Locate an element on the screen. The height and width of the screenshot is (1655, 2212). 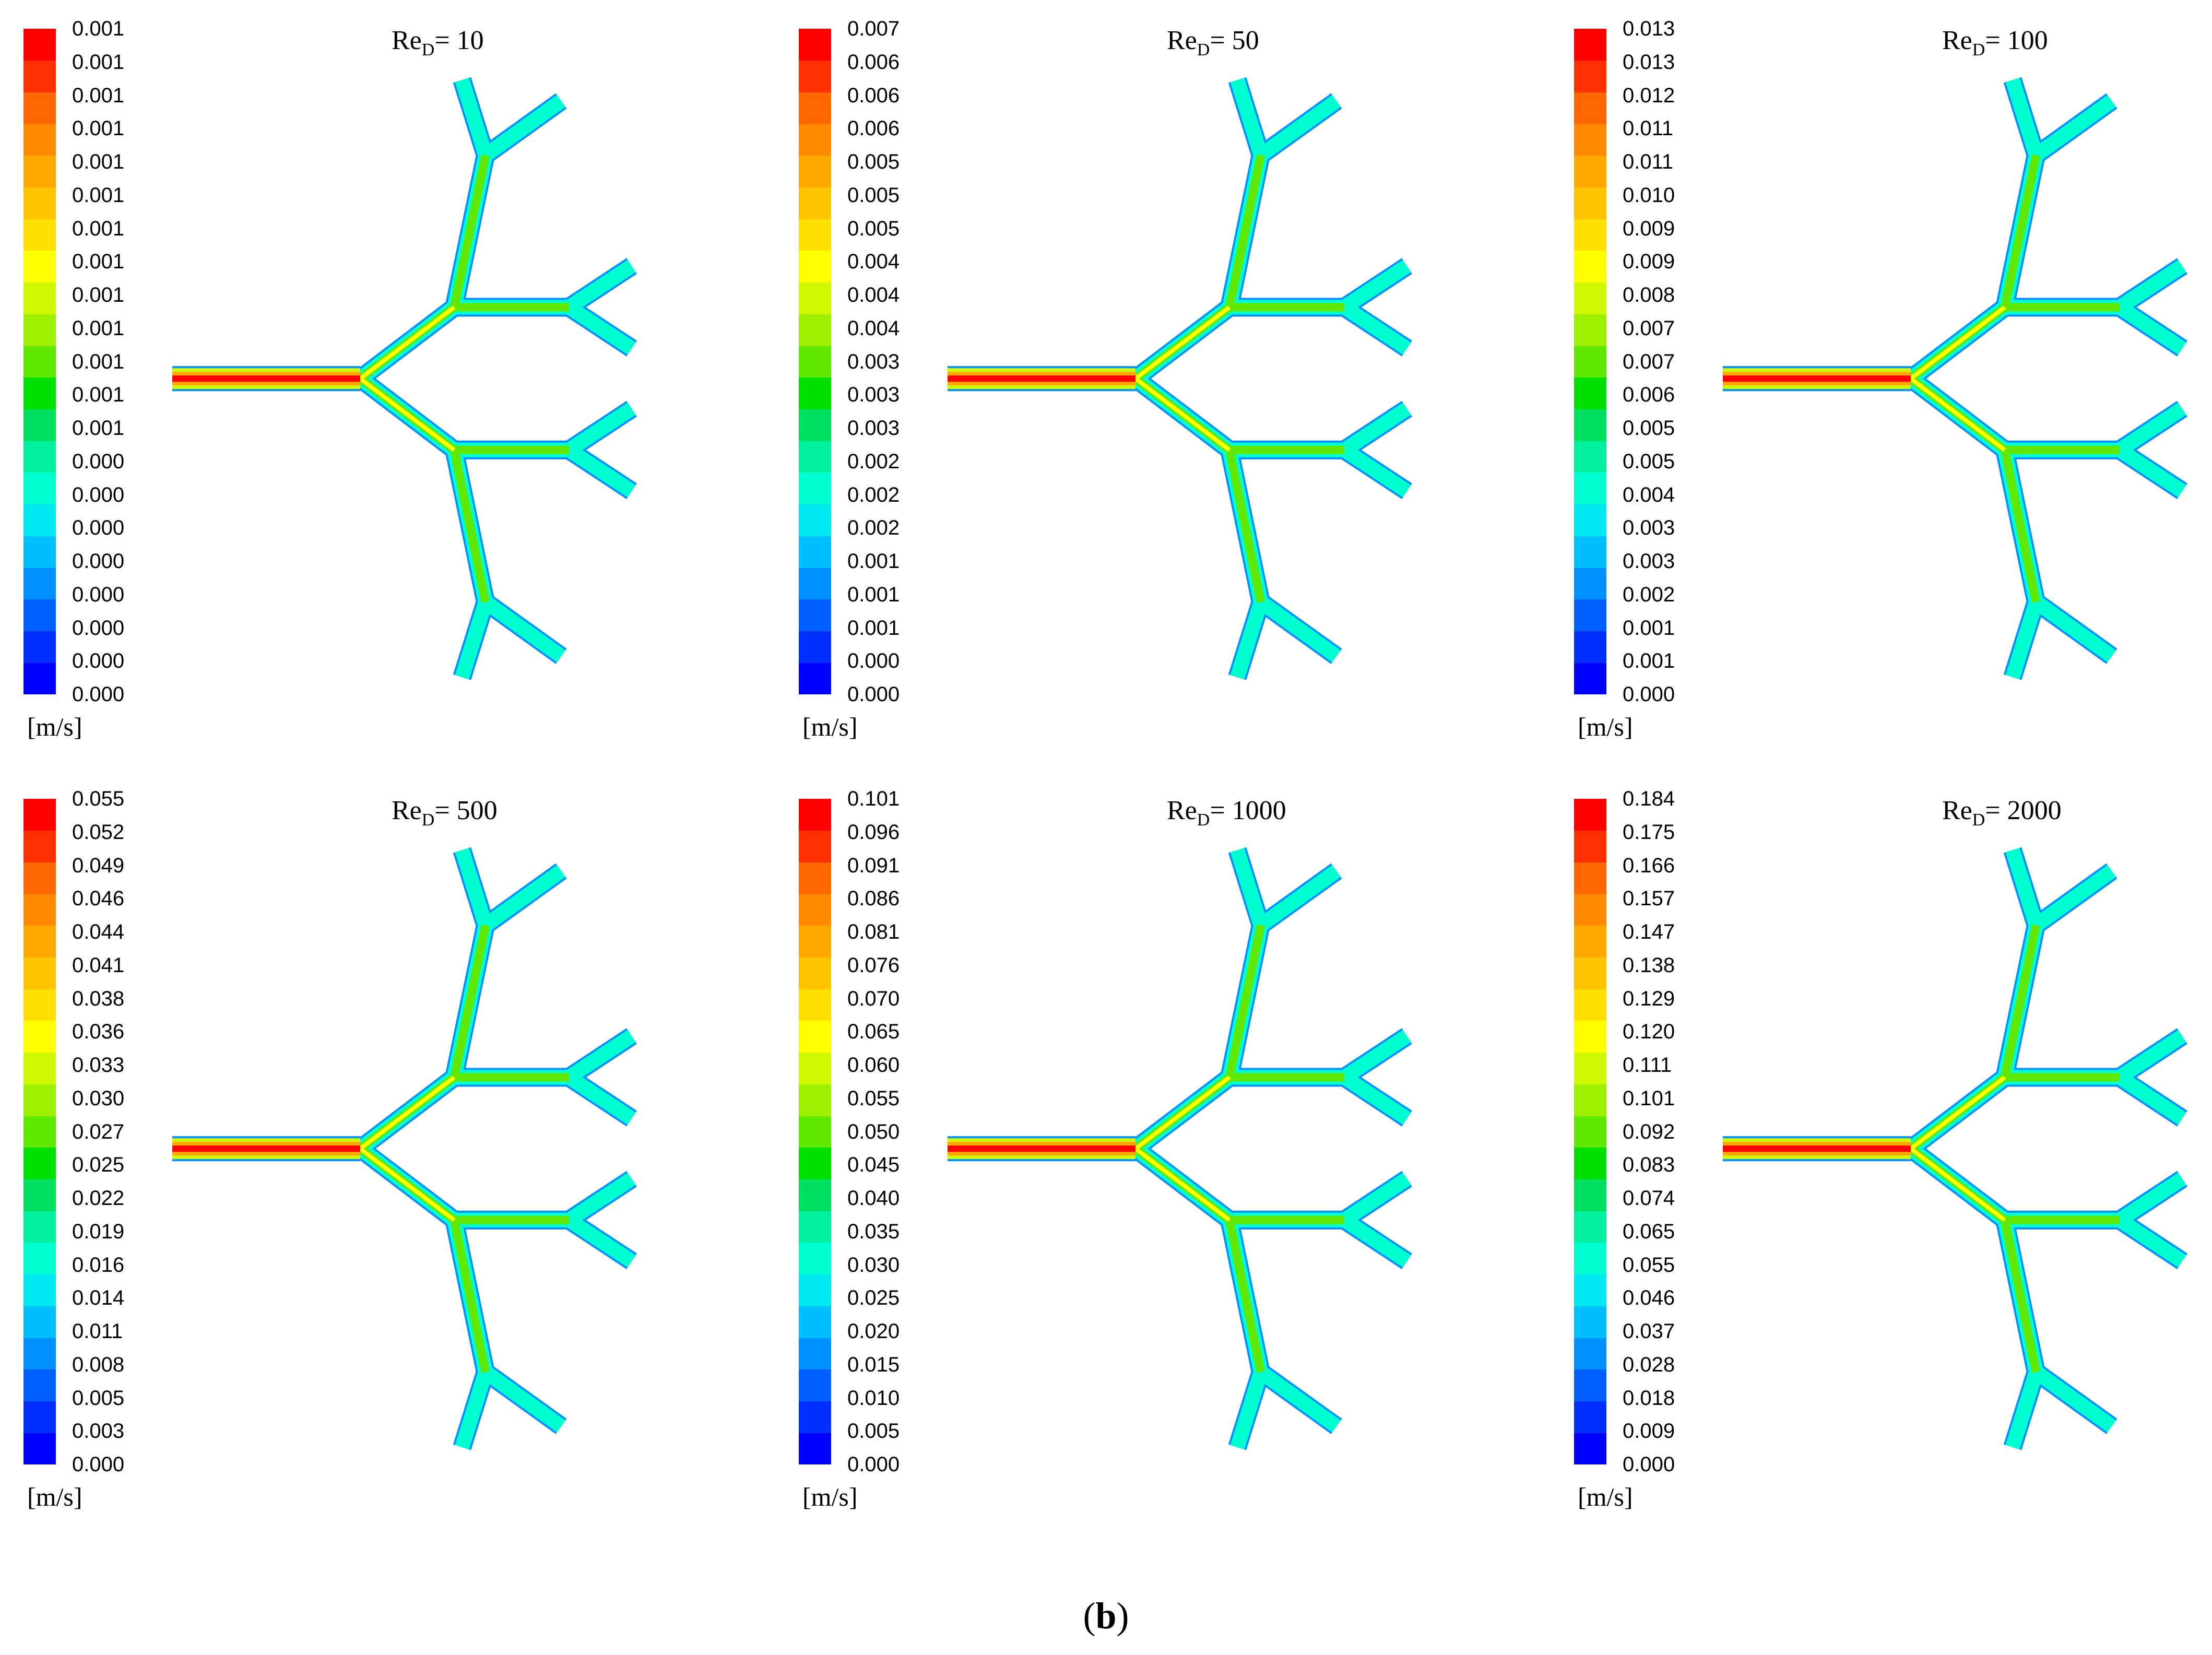
reynolds-title: ReD= 100 is located at coordinates (1995, 43).